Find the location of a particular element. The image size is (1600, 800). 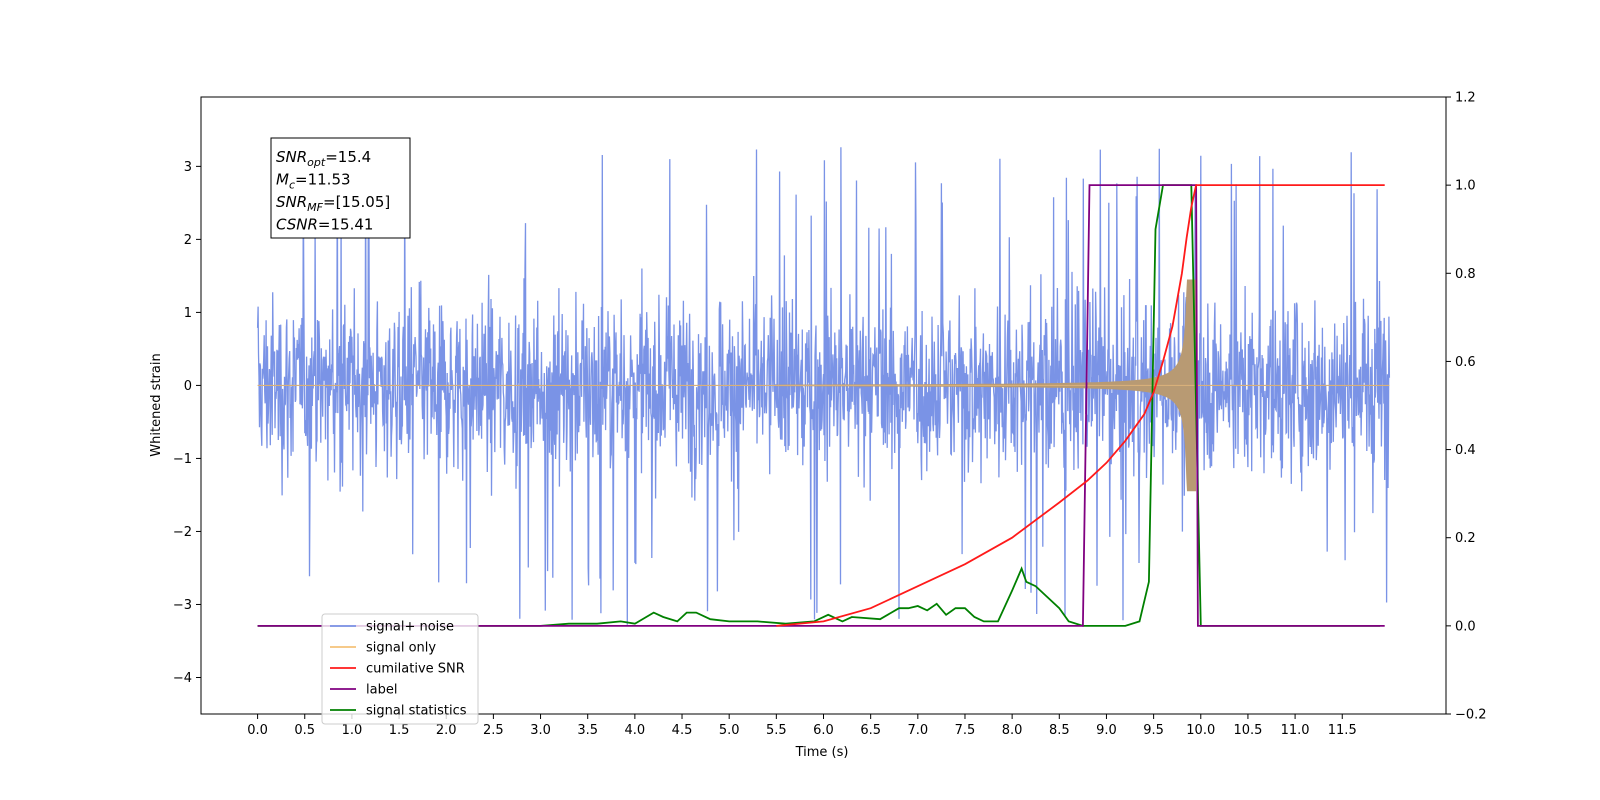

x-tick-label: 6.5 is located at coordinates (870, 730).